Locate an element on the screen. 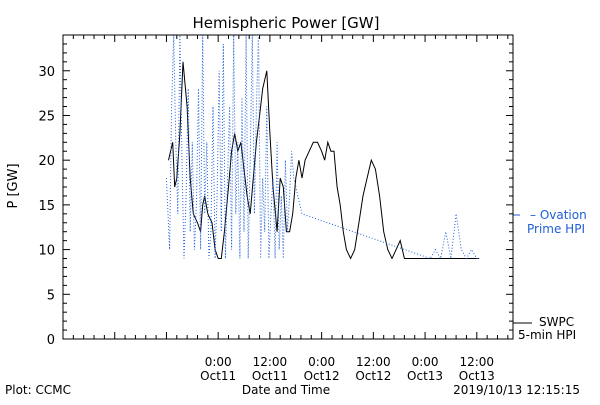  plot-credit: Plot: CCMC is located at coordinates (38, 390).